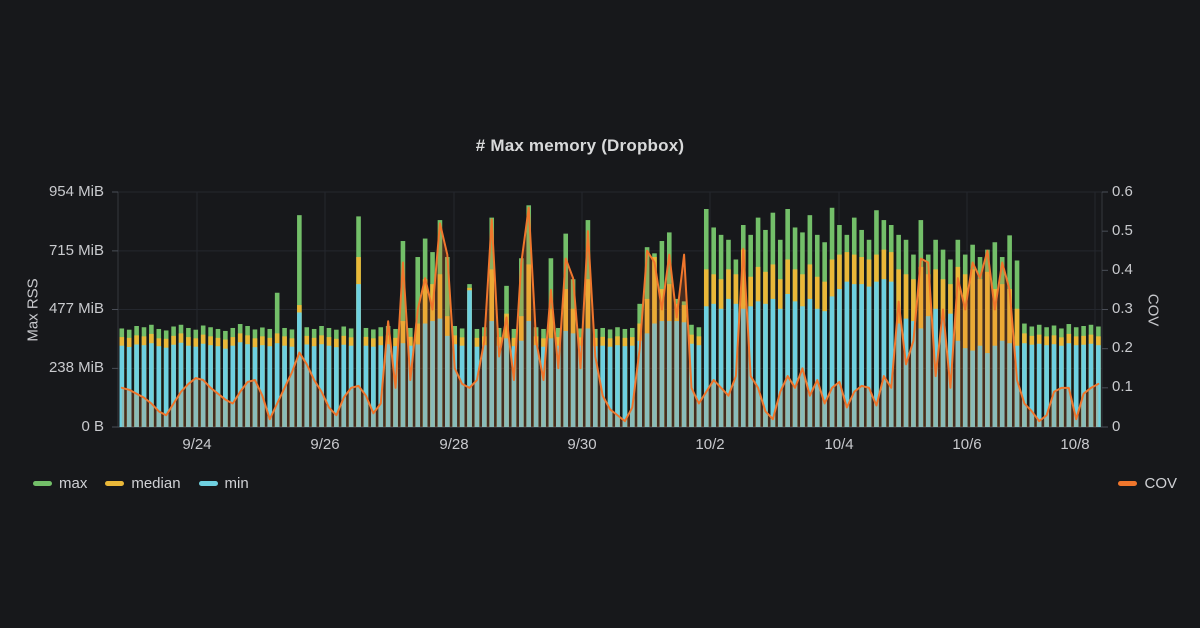  I want to click on y-tick-right: 0, so click(1116, 426).